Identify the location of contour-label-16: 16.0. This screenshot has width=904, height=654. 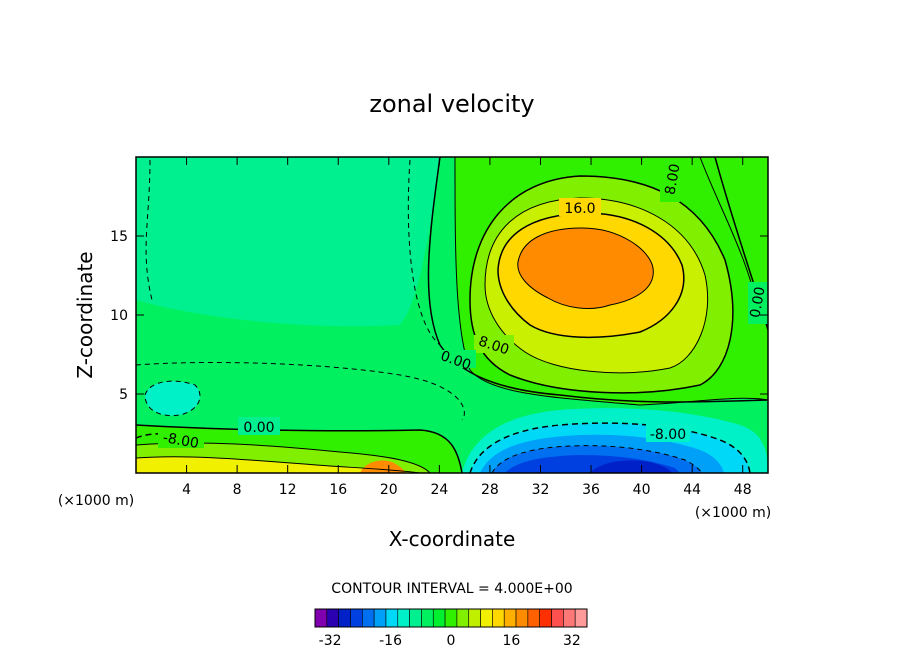
(579, 209).